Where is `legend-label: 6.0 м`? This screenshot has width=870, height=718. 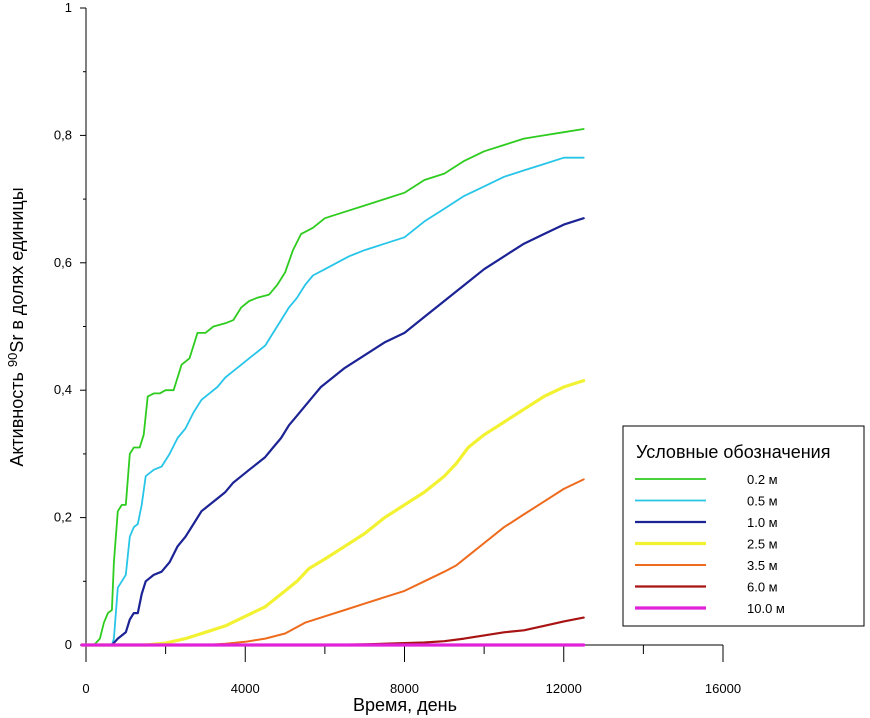
legend-label: 6.0 м is located at coordinates (762, 587).